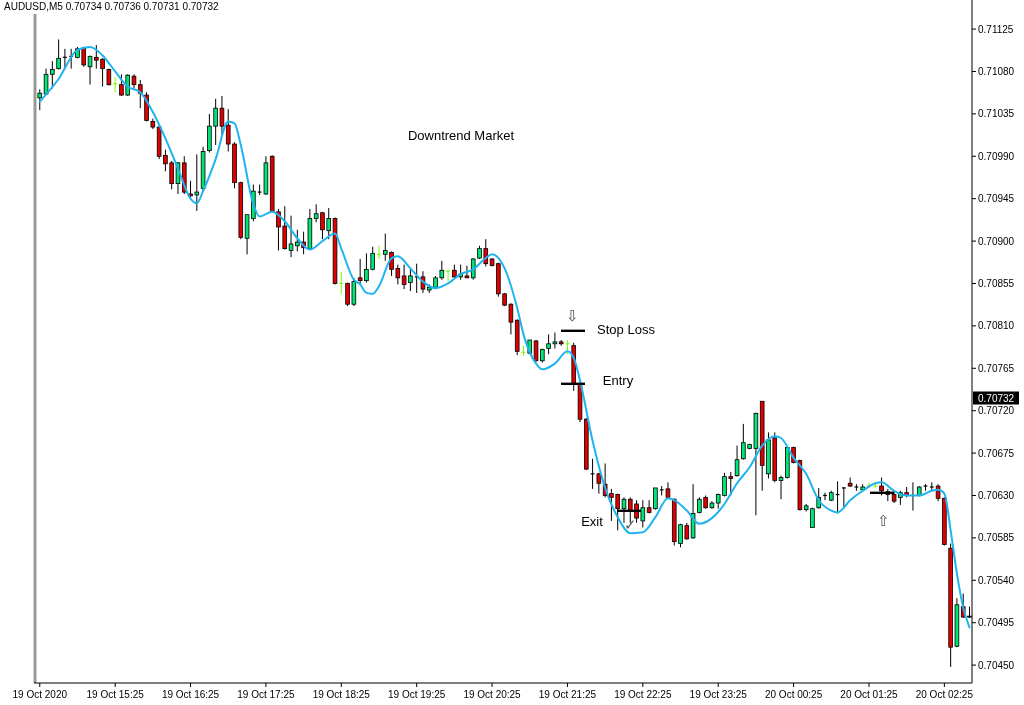 This screenshot has height=705, width=1024. I want to click on annotation: Exit, so click(592, 521).